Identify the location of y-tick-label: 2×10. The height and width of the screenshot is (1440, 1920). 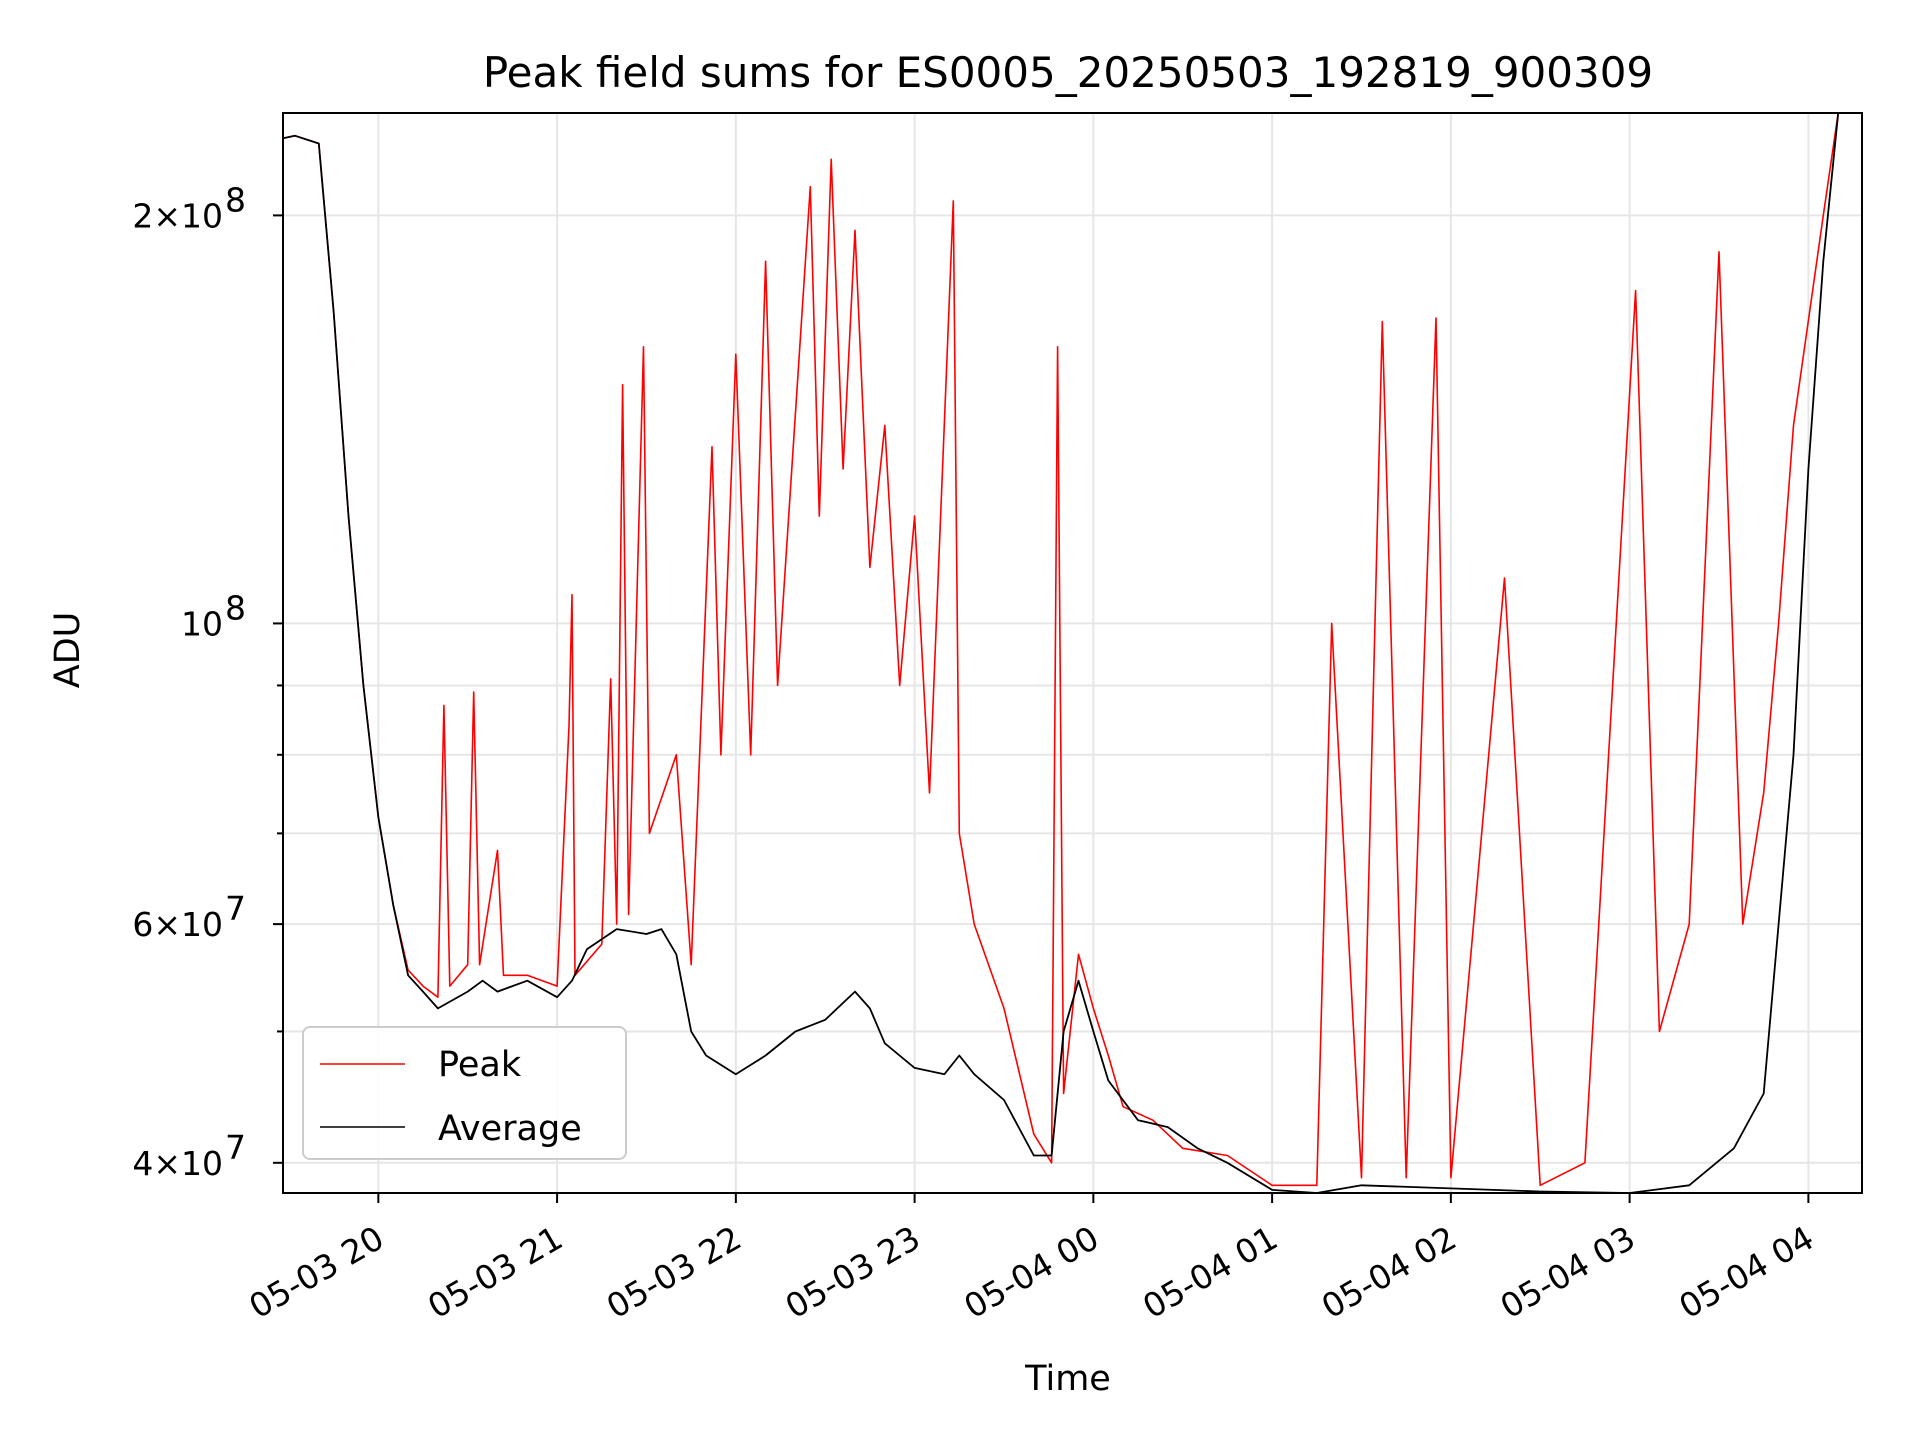
(177, 215).